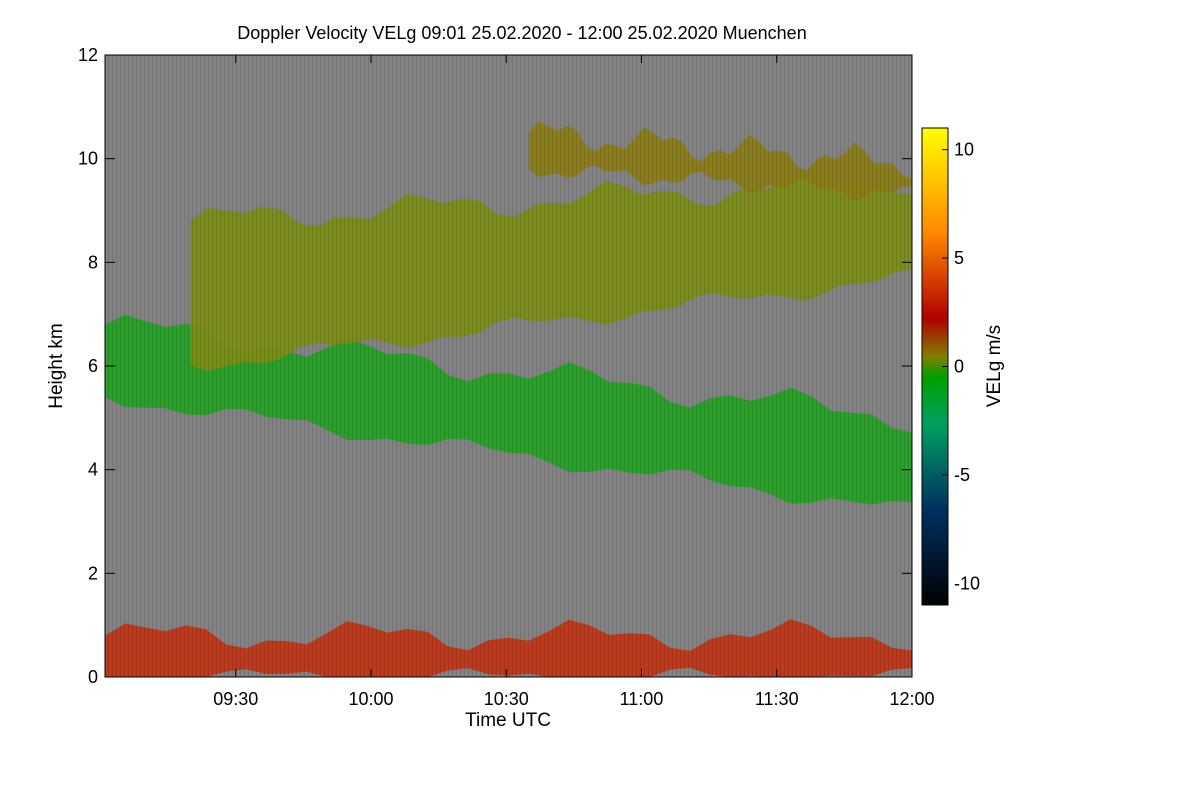 Image resolution: width=1200 pixels, height=800 pixels. Describe the element at coordinates (93, 470) in the screenshot. I see `y-tick-label: 4` at that location.